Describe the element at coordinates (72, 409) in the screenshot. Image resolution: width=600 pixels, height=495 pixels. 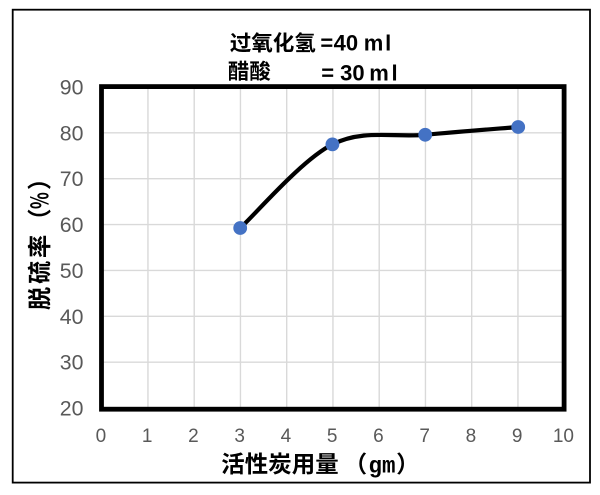
I see `svg-text: 20` at that location.